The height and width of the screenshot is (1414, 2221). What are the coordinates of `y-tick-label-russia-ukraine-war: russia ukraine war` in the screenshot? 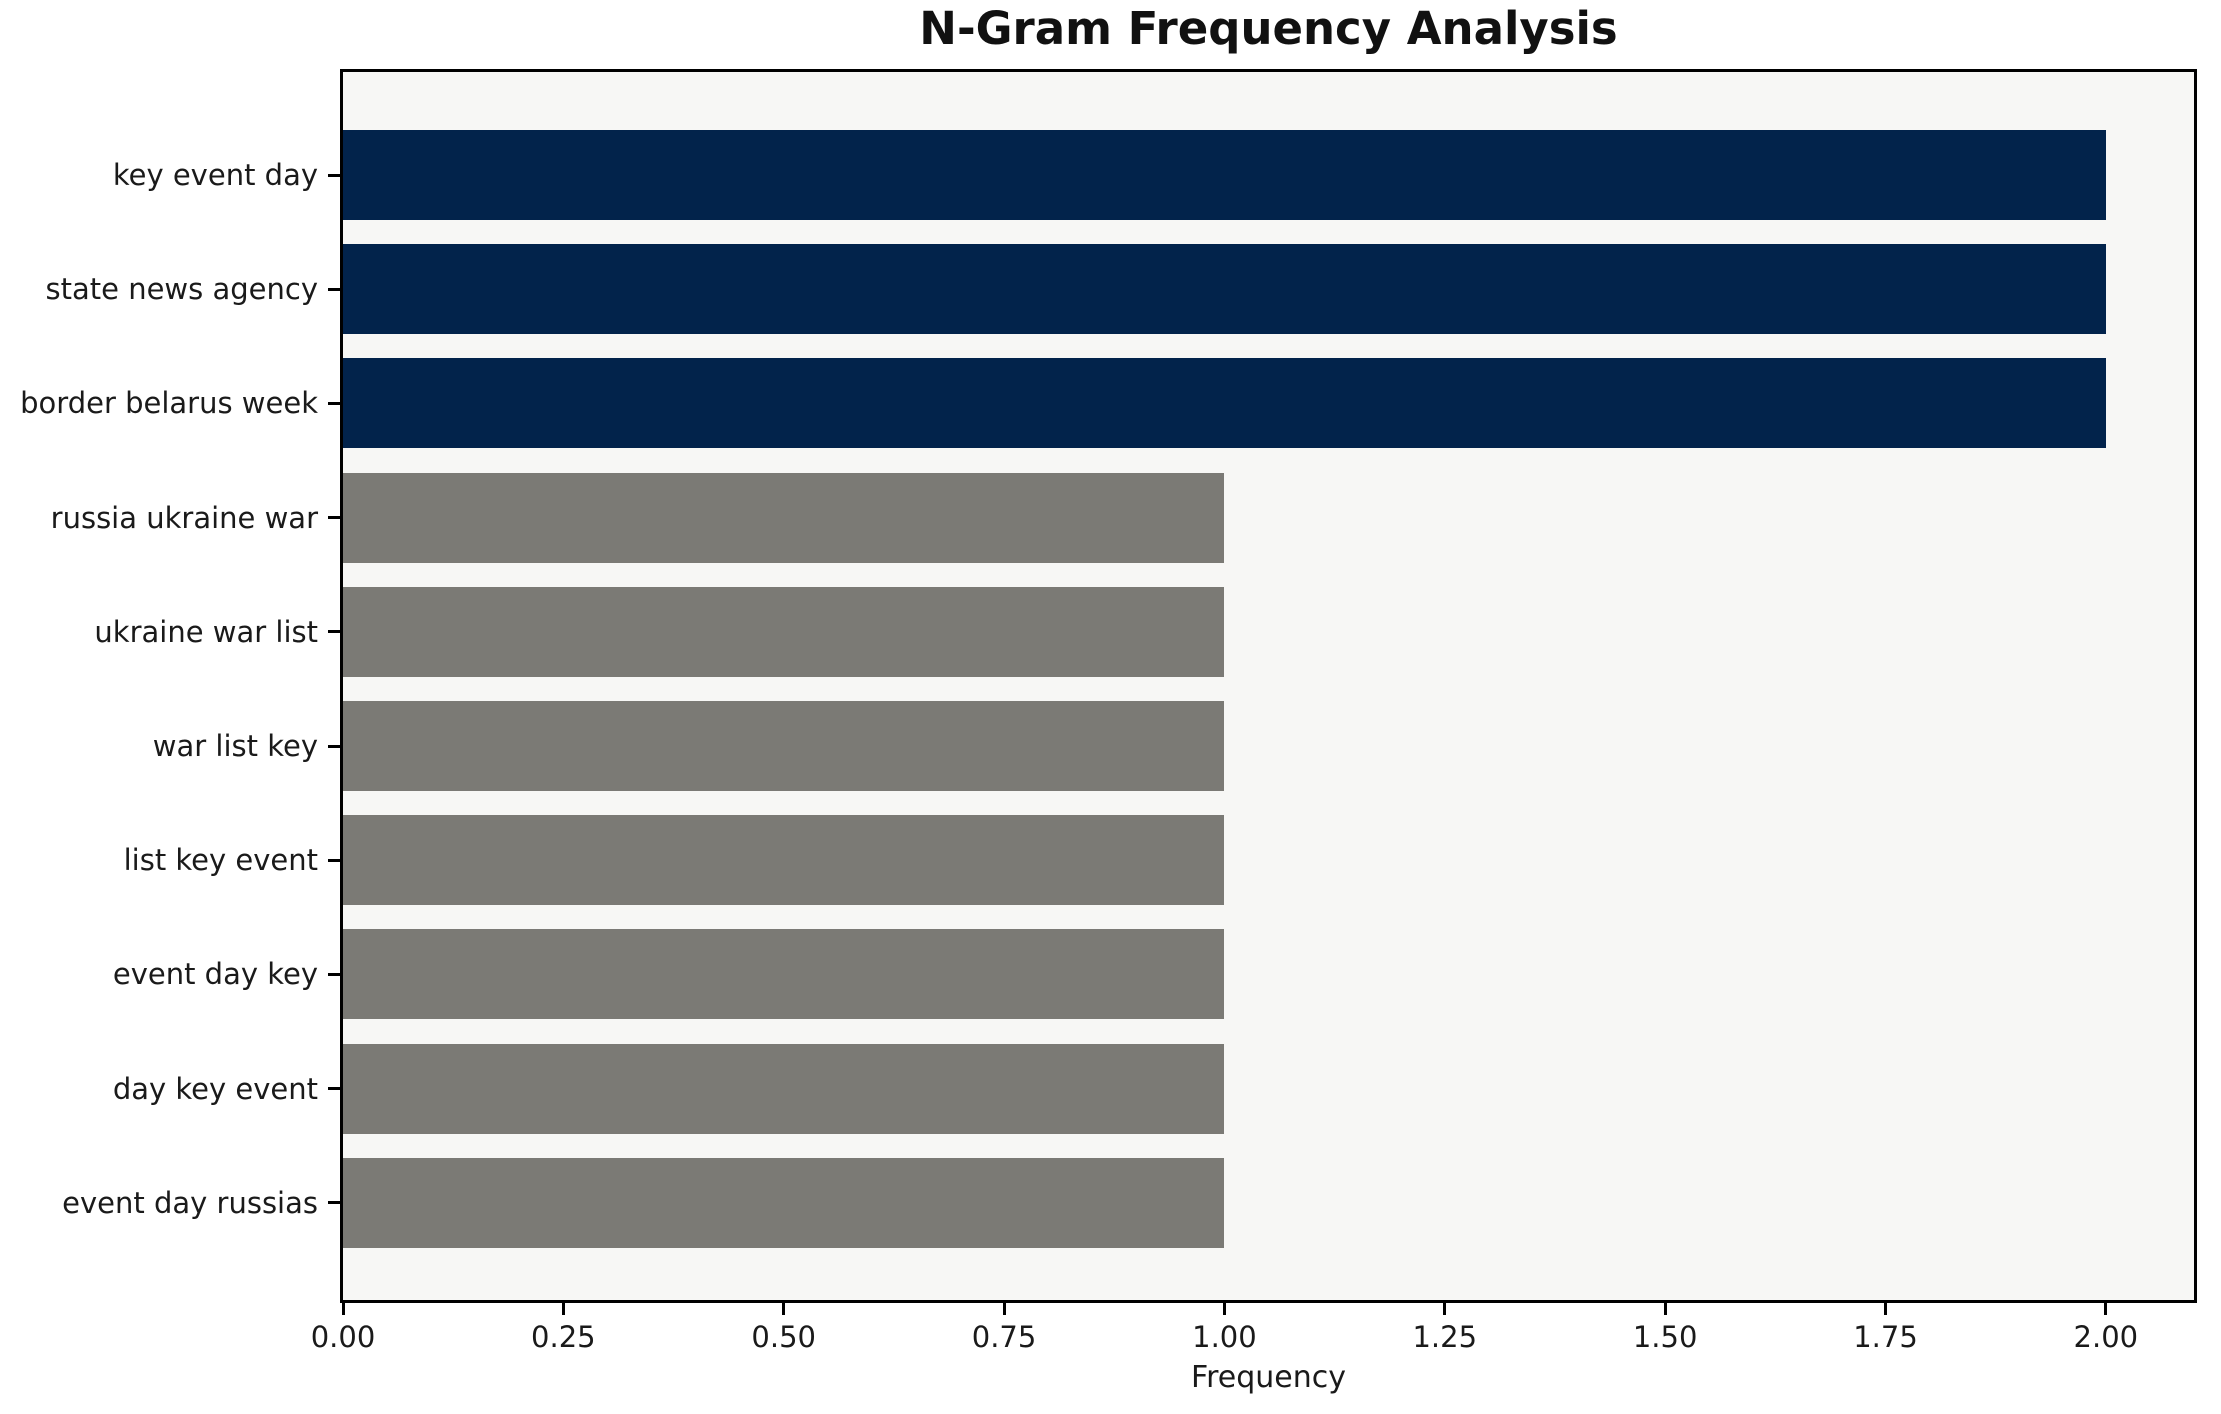 It's located at (184, 517).